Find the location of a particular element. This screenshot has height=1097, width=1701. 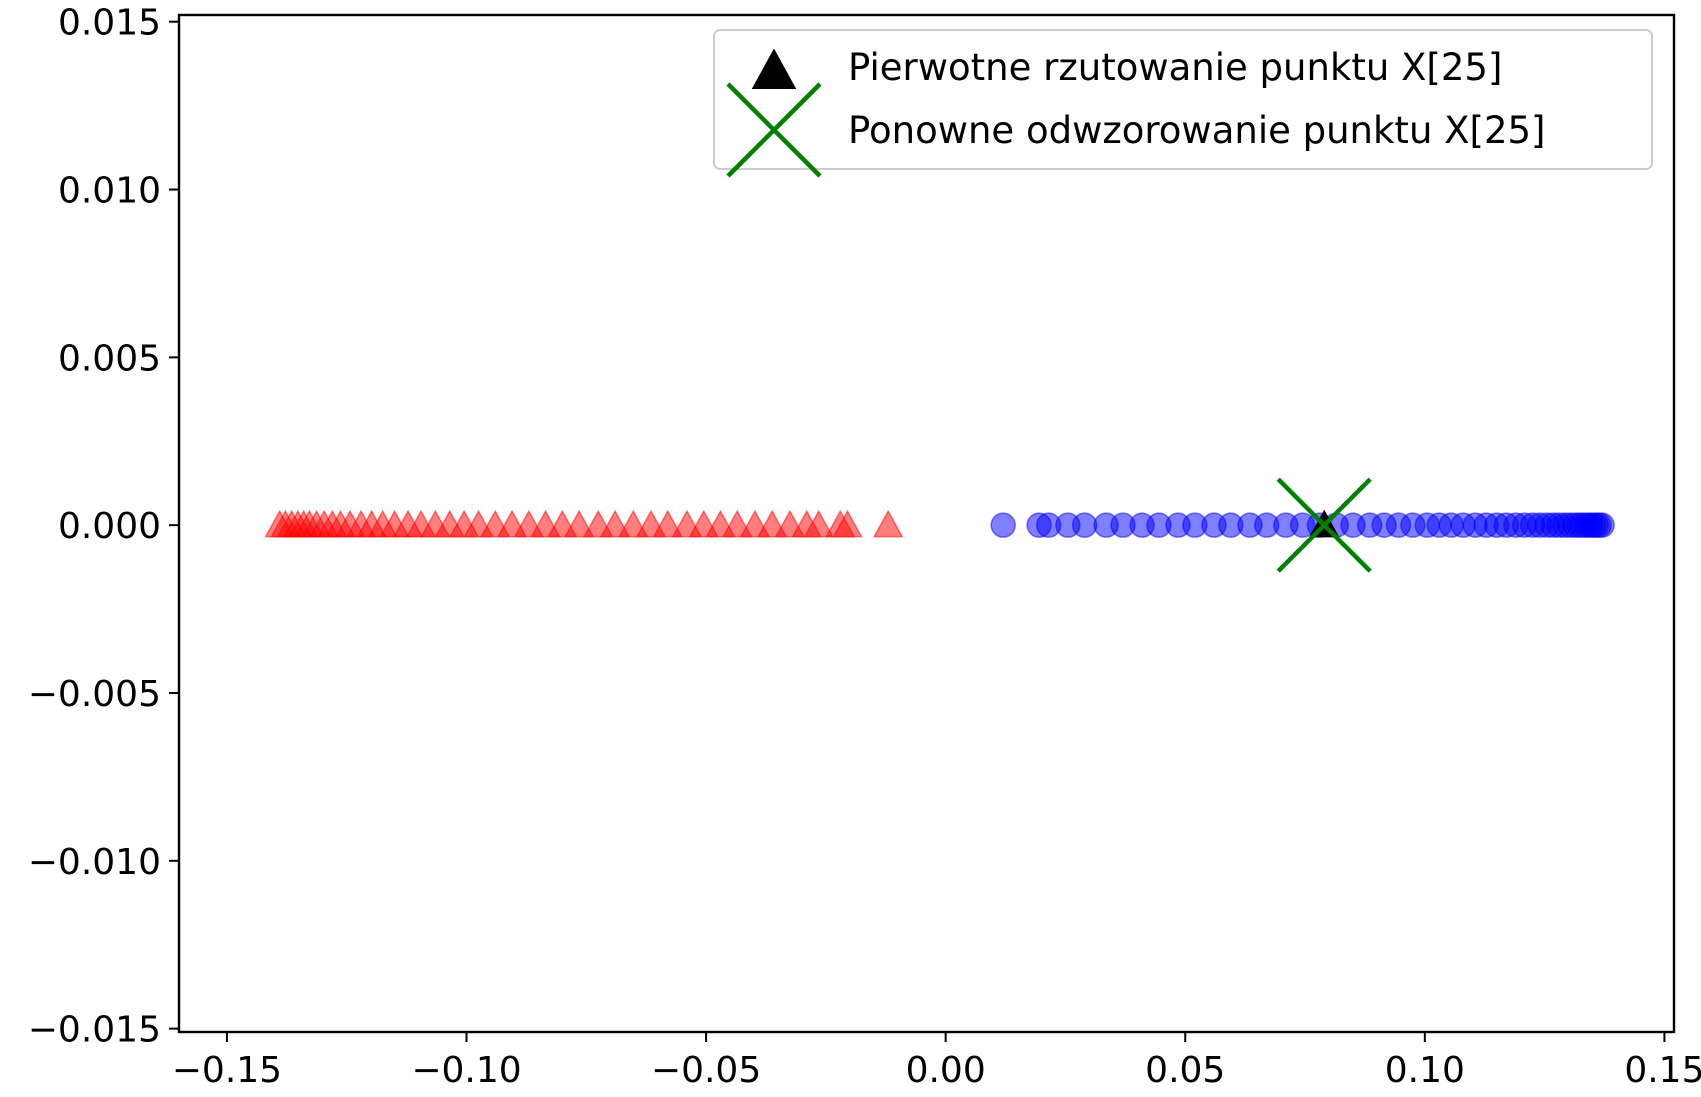

x-tick-label: −0.10 is located at coordinates (466, 1070).